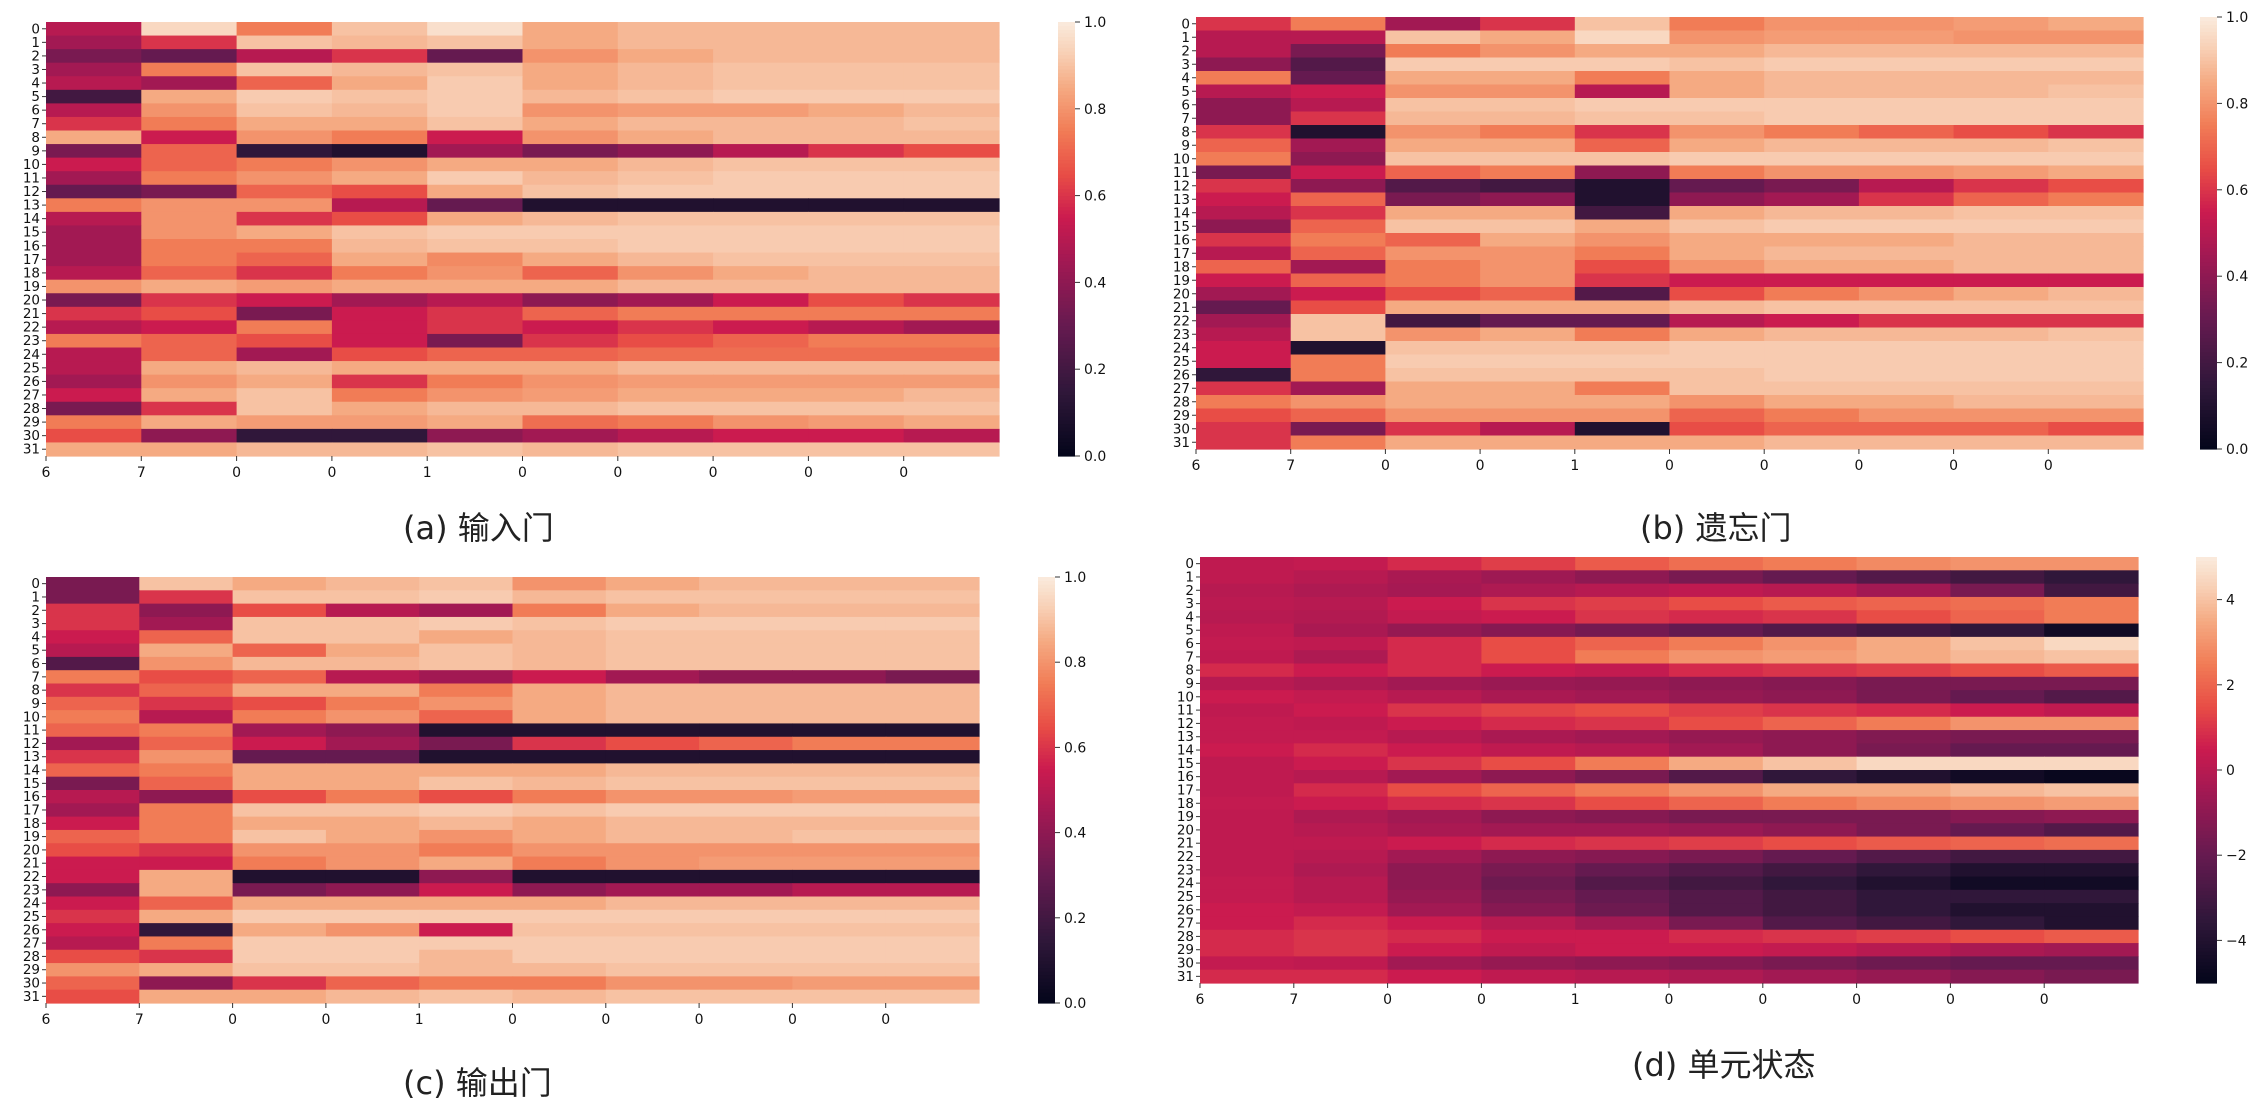 The height and width of the screenshot is (1104, 2264). What do you see at coordinates (35, 637) in the screenshot?
I see `y-tick-label: 4` at bounding box center [35, 637].